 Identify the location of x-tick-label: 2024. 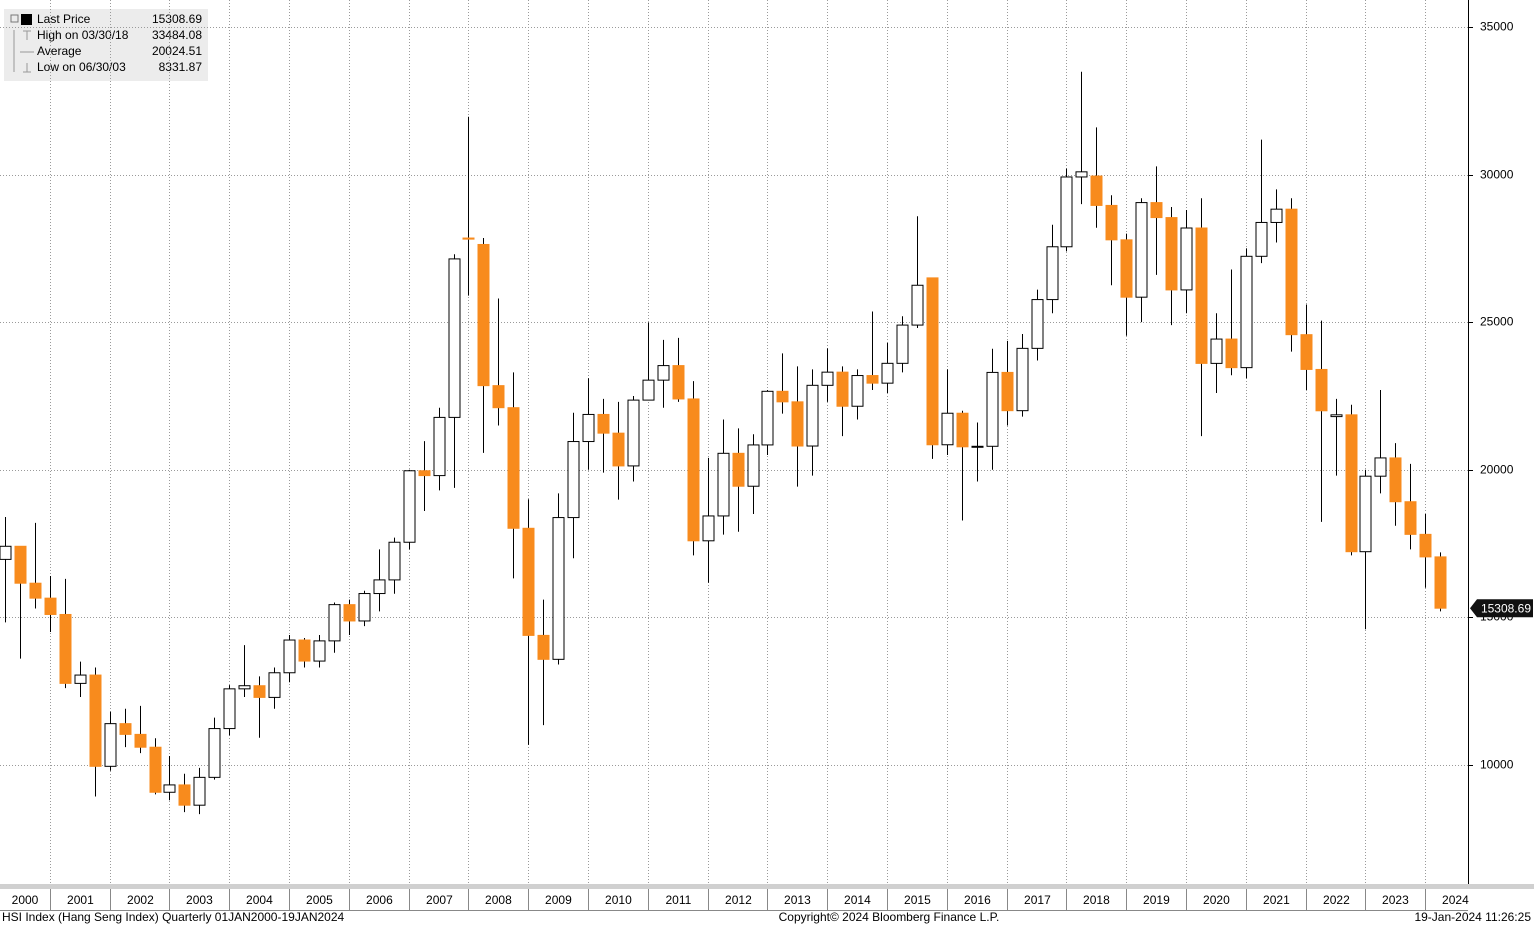
(1455, 900).